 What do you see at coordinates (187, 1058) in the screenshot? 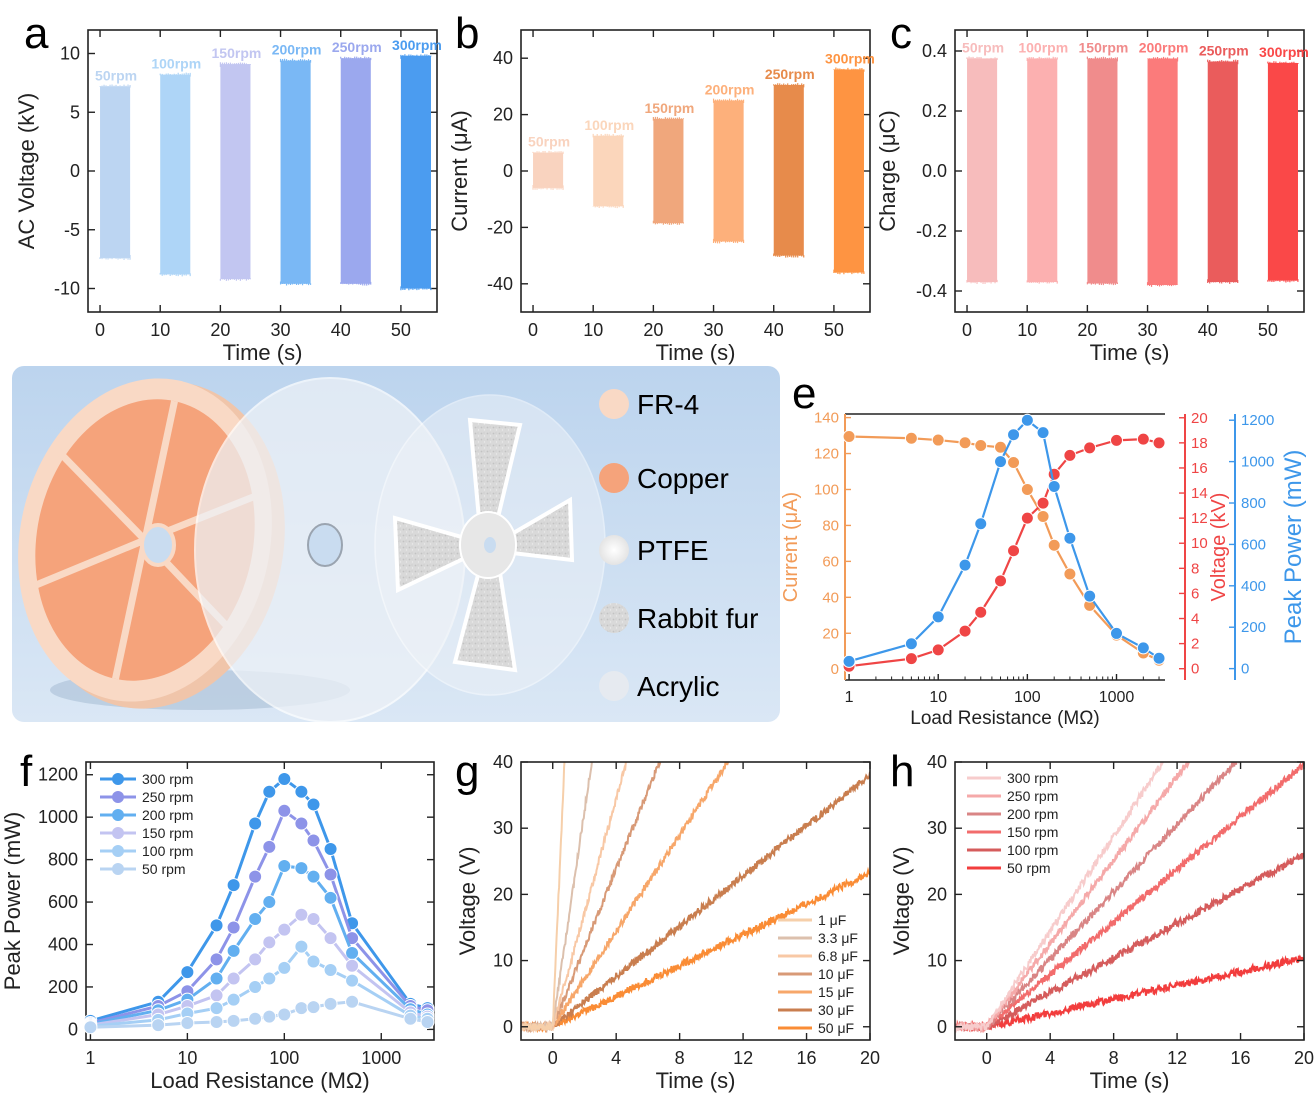
I see `x-tick-label-f: 10` at bounding box center [187, 1058].